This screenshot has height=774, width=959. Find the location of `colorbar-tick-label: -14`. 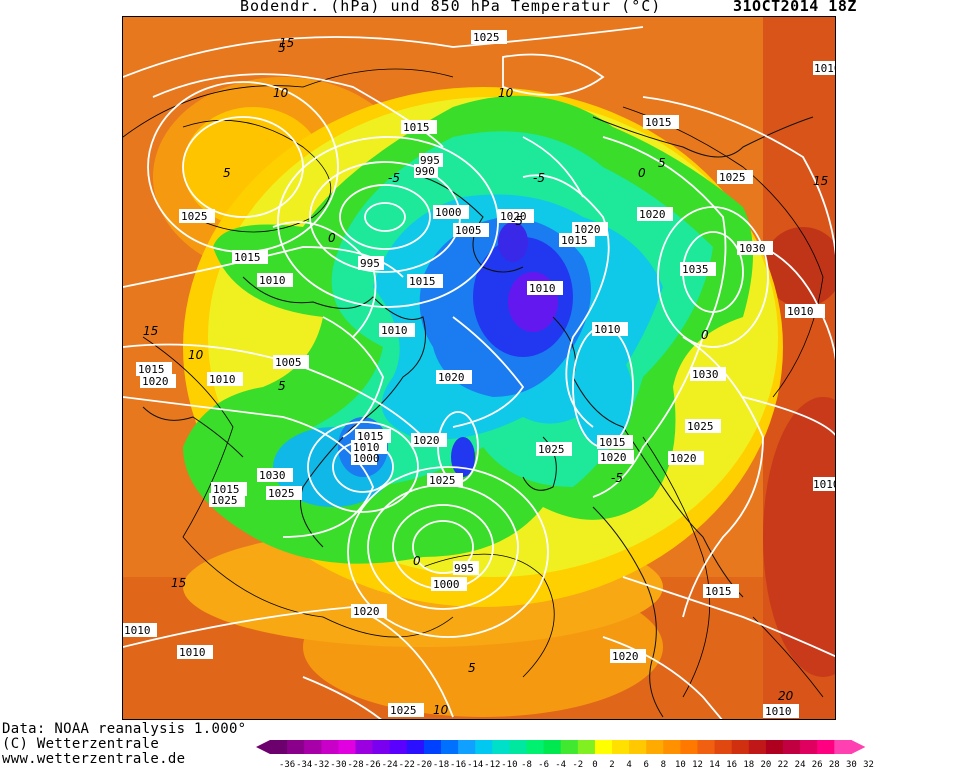

colorbar-tick-label: -14 is located at coordinates (475, 765).